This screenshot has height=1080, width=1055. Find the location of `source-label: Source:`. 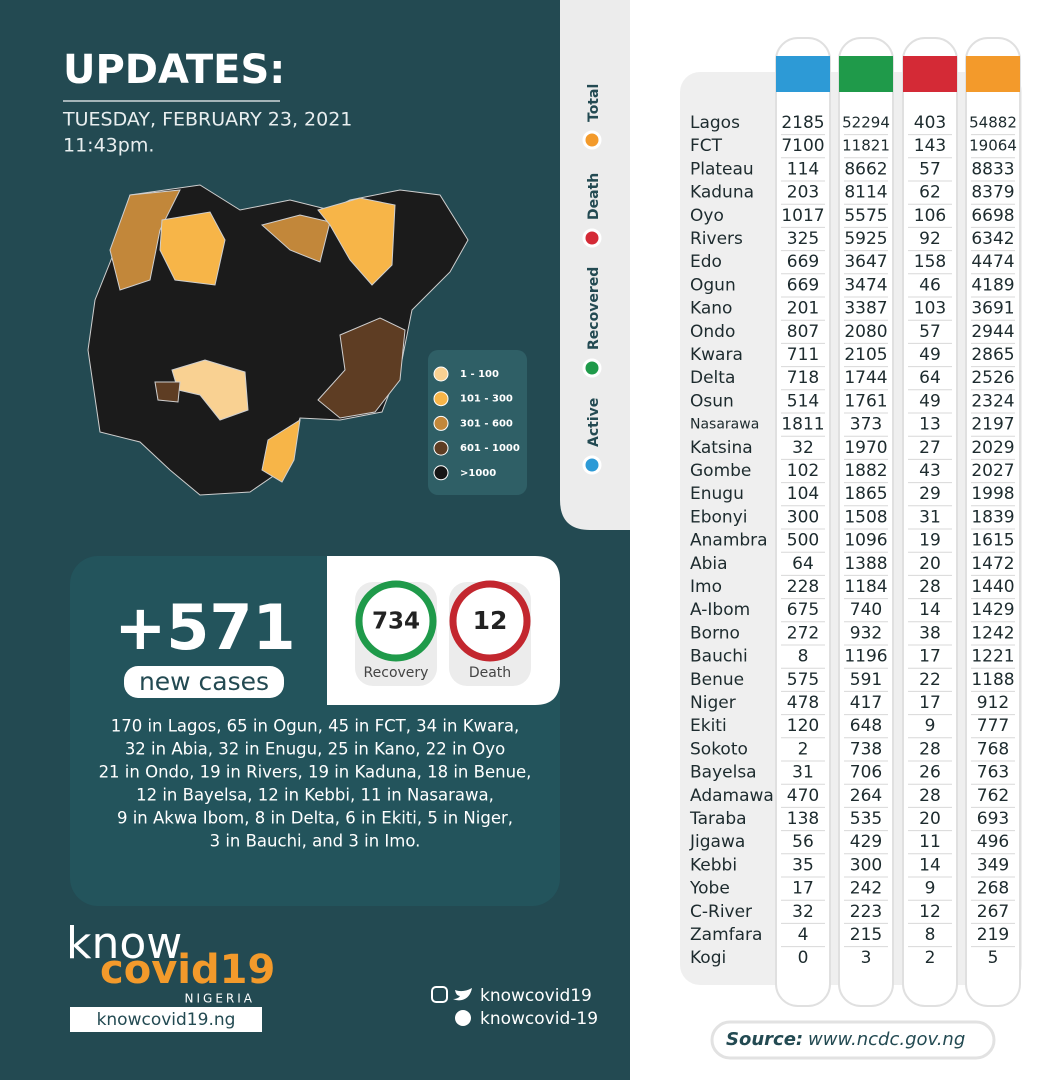

source-label: Source: is located at coordinates (764, 1039).